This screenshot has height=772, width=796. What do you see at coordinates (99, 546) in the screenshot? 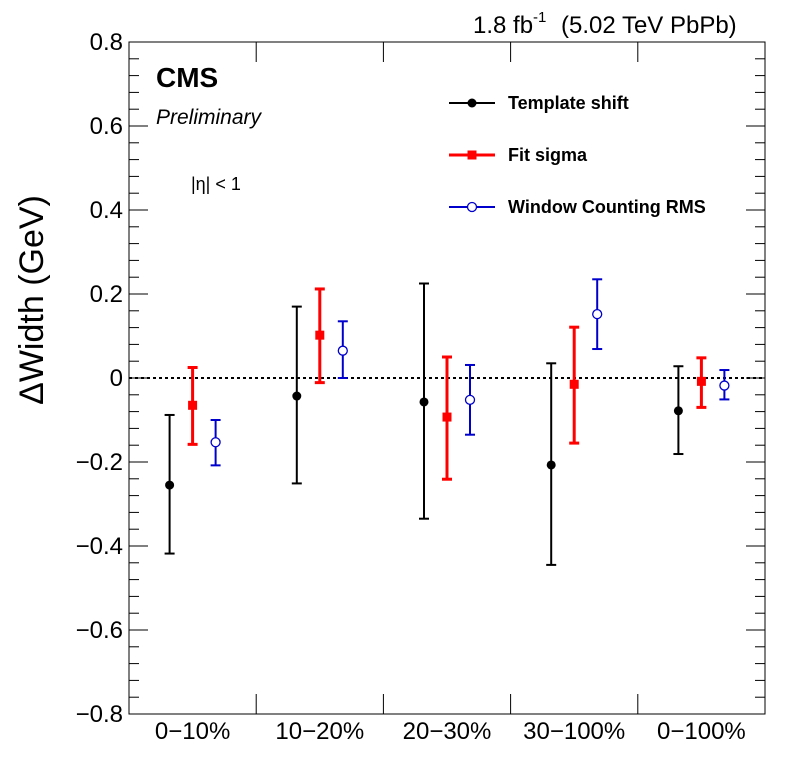
I see `y-tick-label: −0.4` at bounding box center [99, 546].